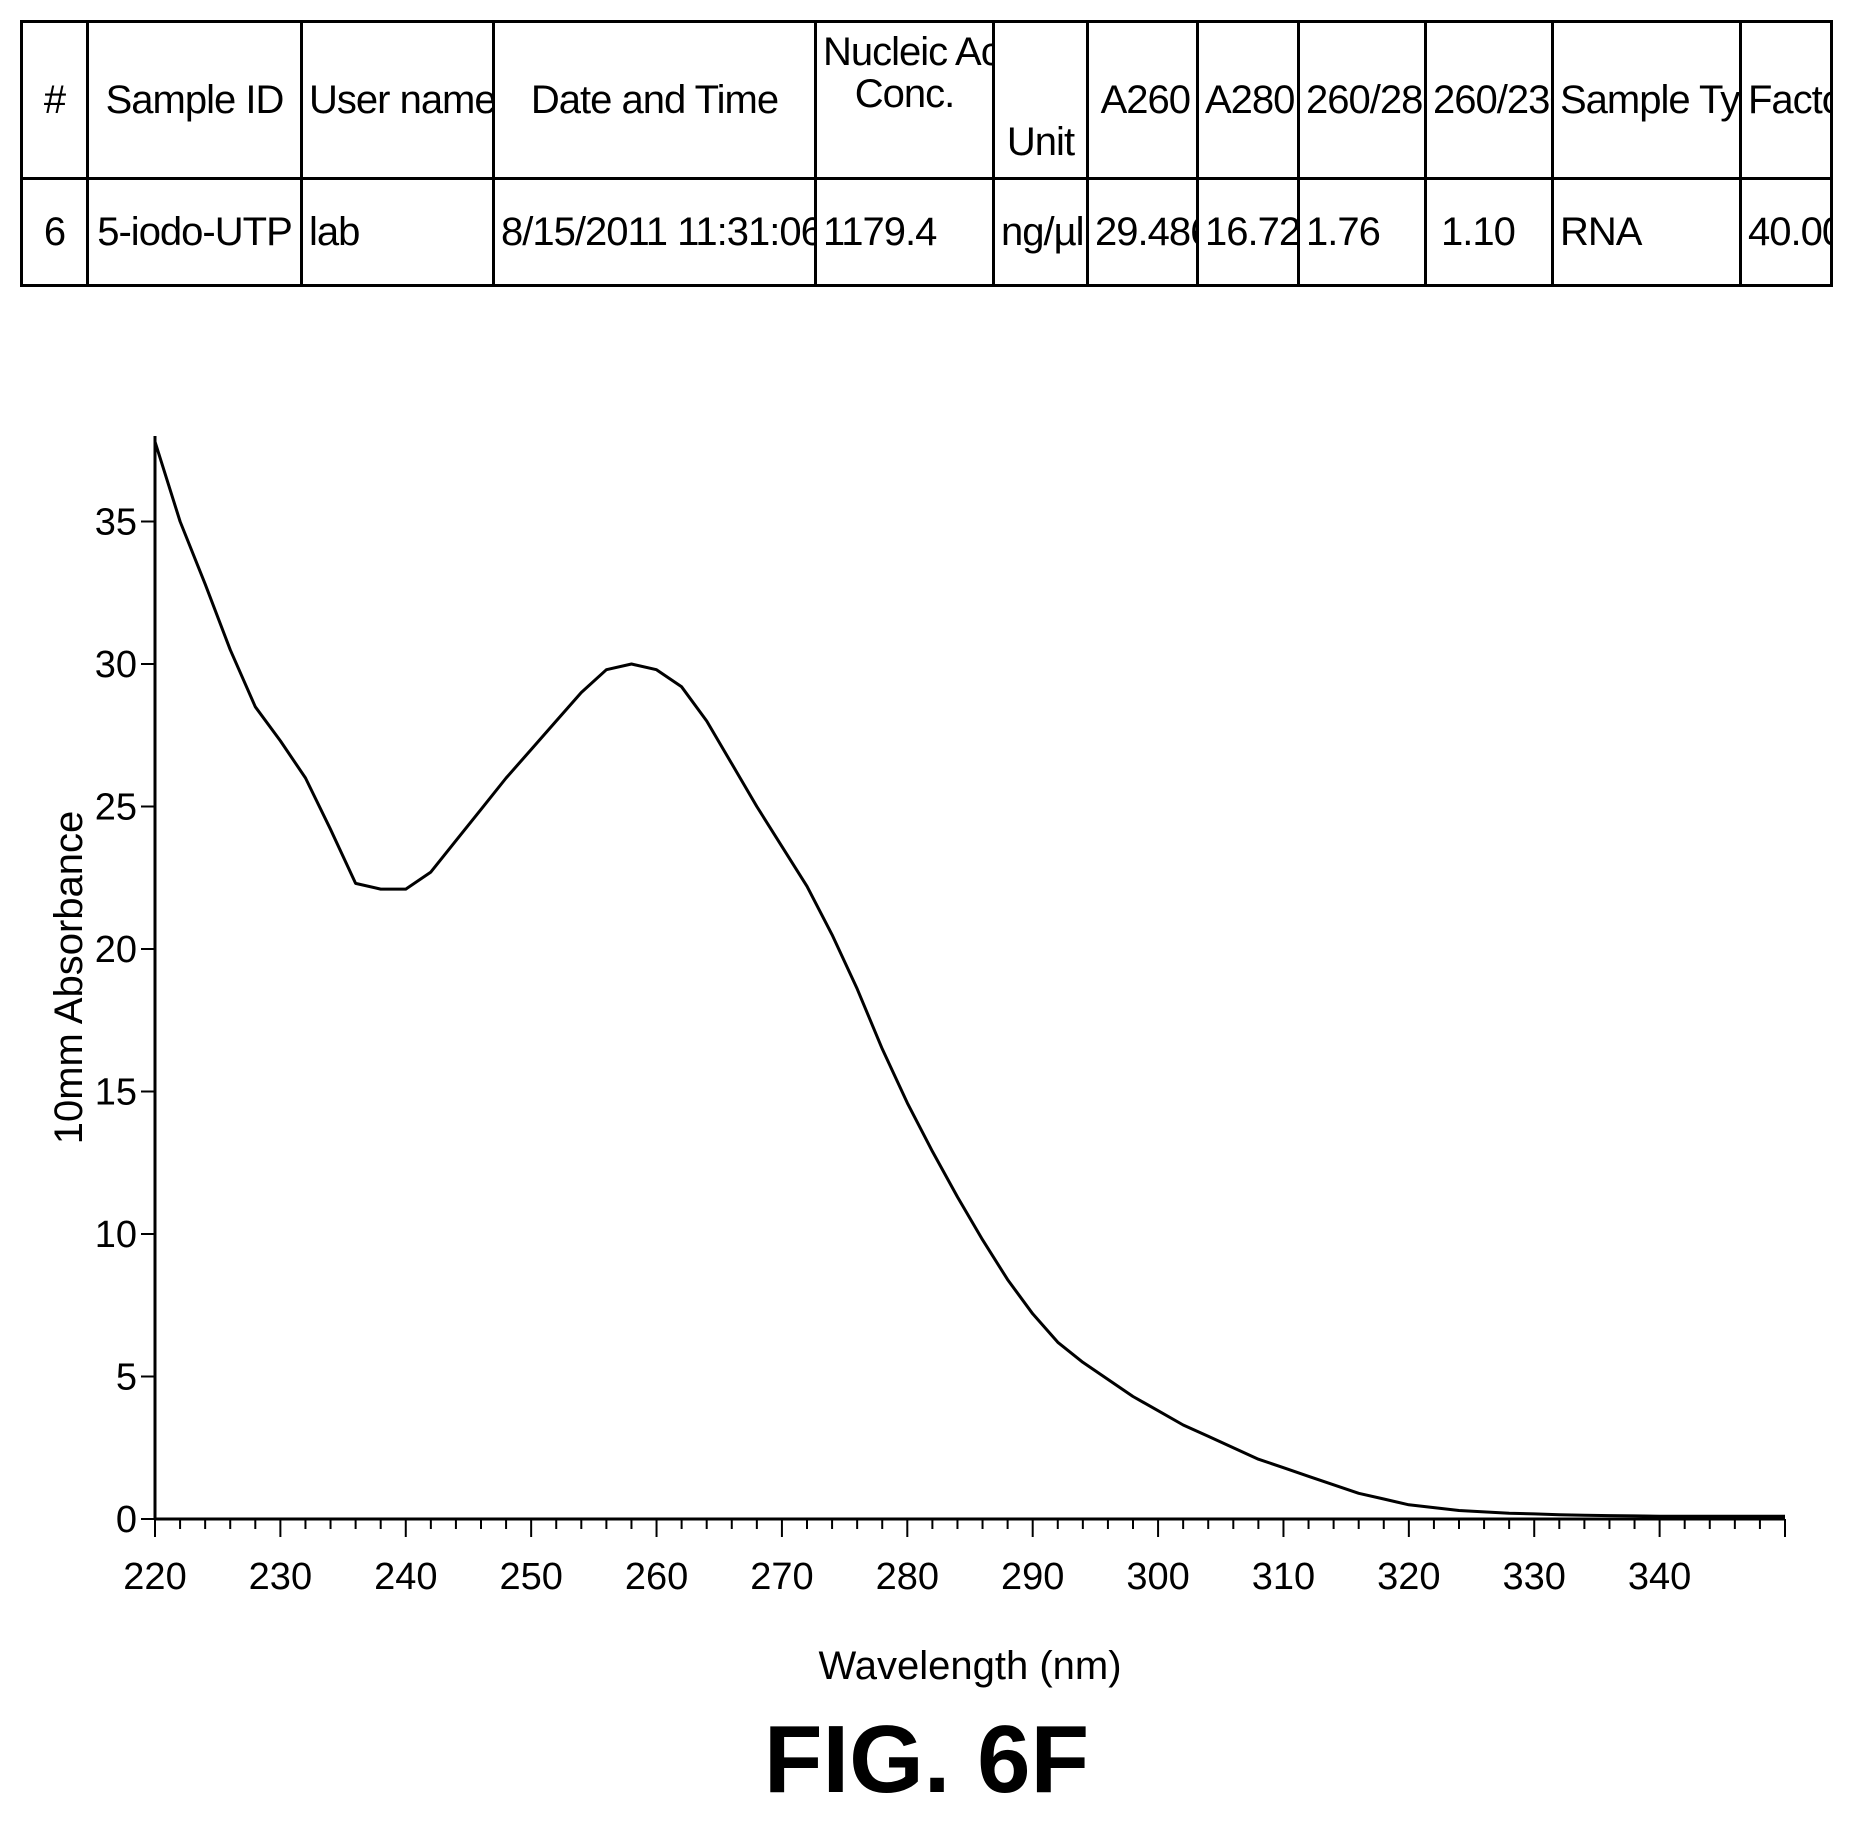 The image size is (1853, 1834). Describe the element at coordinates (530, 1577) in the screenshot. I see `x-tick-label: 250` at that location.